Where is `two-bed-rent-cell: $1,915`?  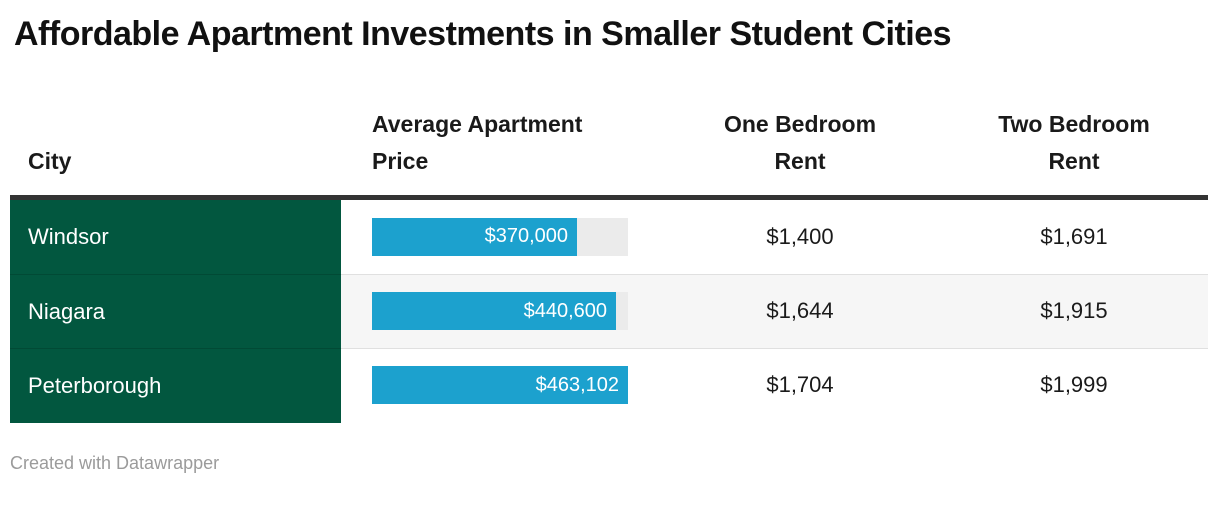 two-bed-rent-cell: $1,915 is located at coordinates (1074, 311).